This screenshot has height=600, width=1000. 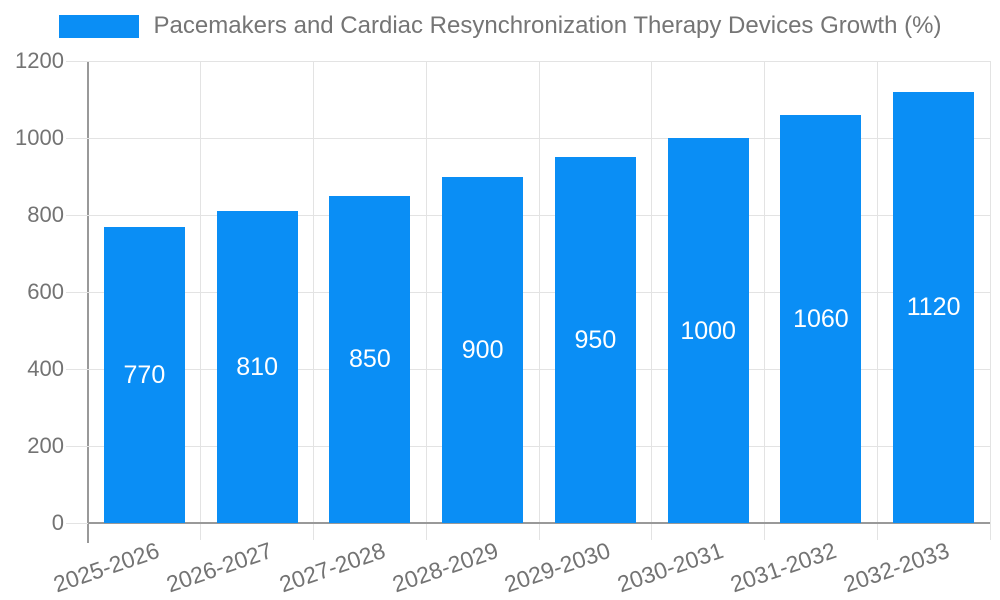 What do you see at coordinates (670, 567) in the screenshot?
I see `x-axis-tick-label: 2030-2031` at bounding box center [670, 567].